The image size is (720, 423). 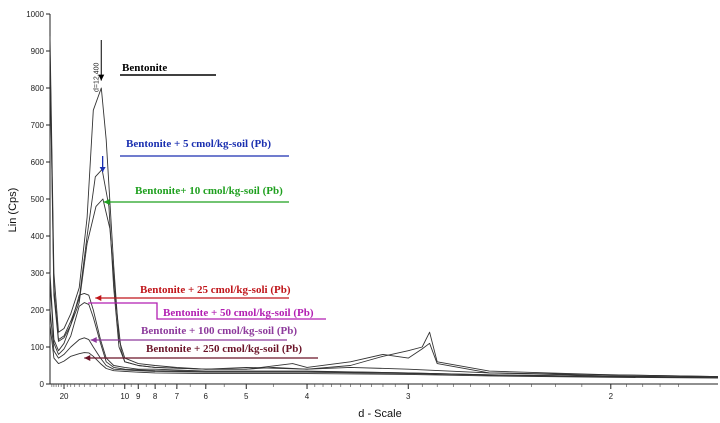 What do you see at coordinates (379, 414) in the screenshot?
I see `x-axis-label: d - Scale` at bounding box center [379, 414].